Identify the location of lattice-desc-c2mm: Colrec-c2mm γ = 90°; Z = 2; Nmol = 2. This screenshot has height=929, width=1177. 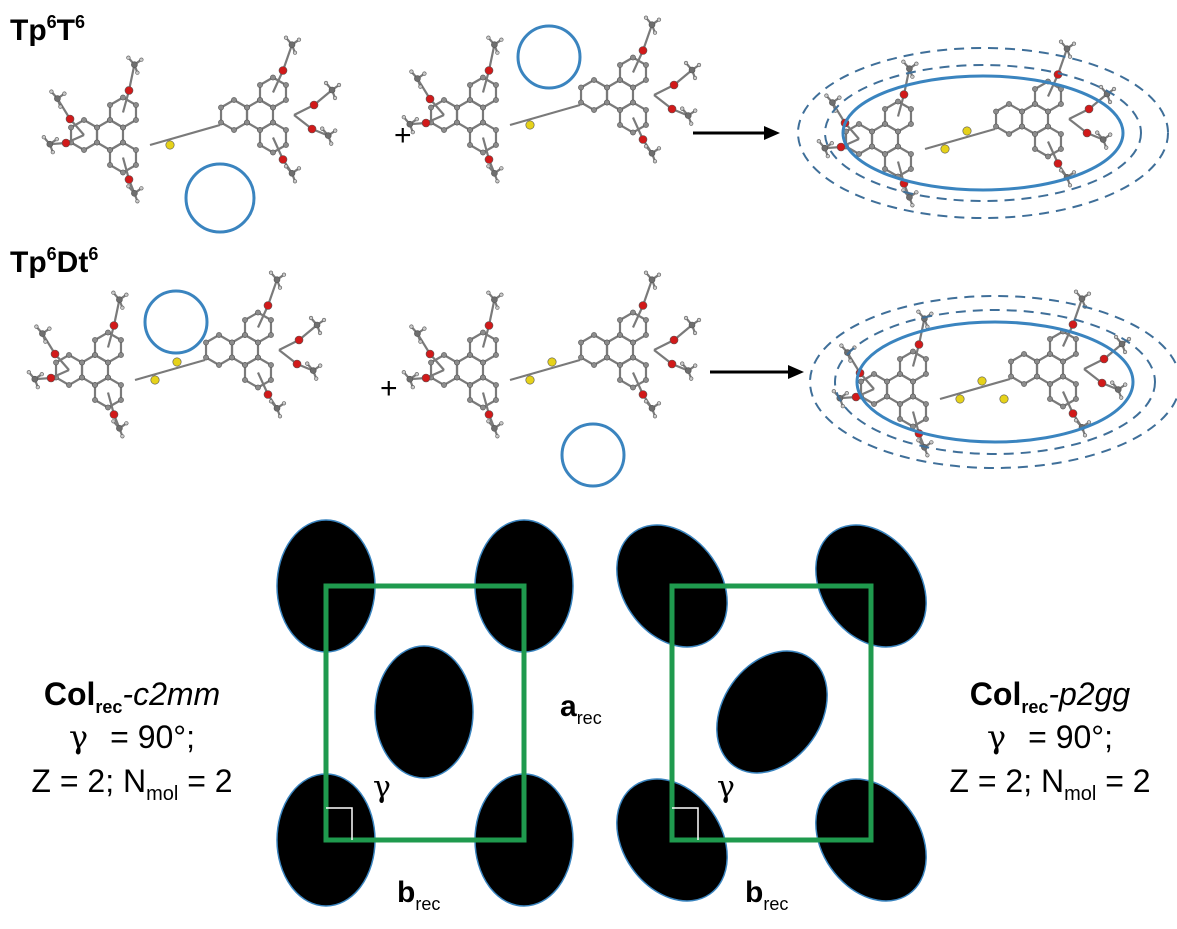
(131, 740).